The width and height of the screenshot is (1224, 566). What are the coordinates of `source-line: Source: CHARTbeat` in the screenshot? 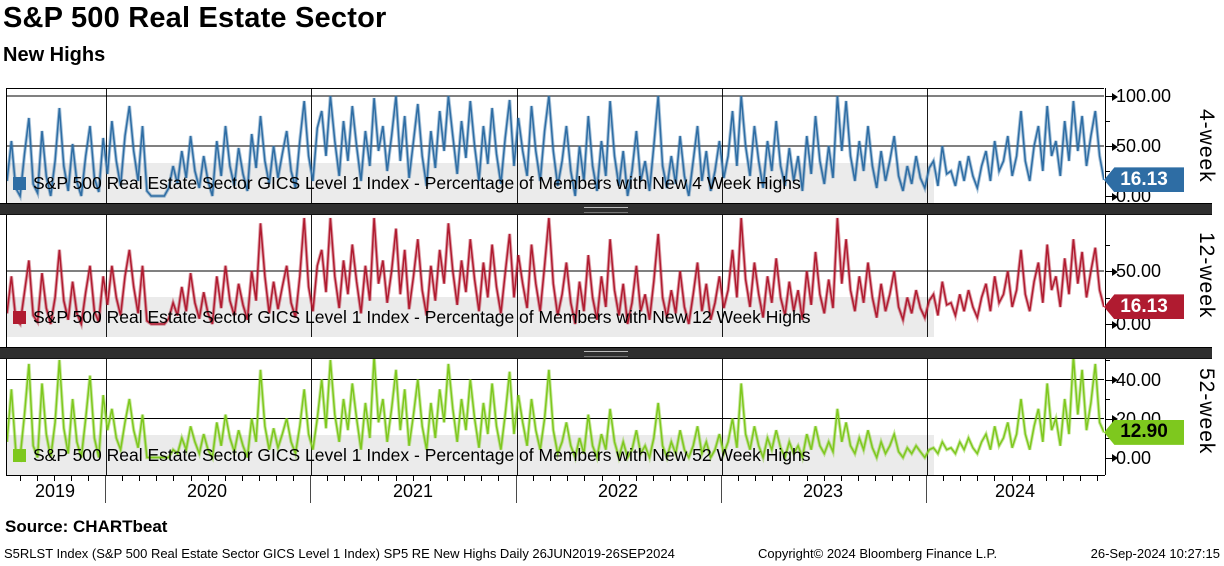 It's located at (86, 526).